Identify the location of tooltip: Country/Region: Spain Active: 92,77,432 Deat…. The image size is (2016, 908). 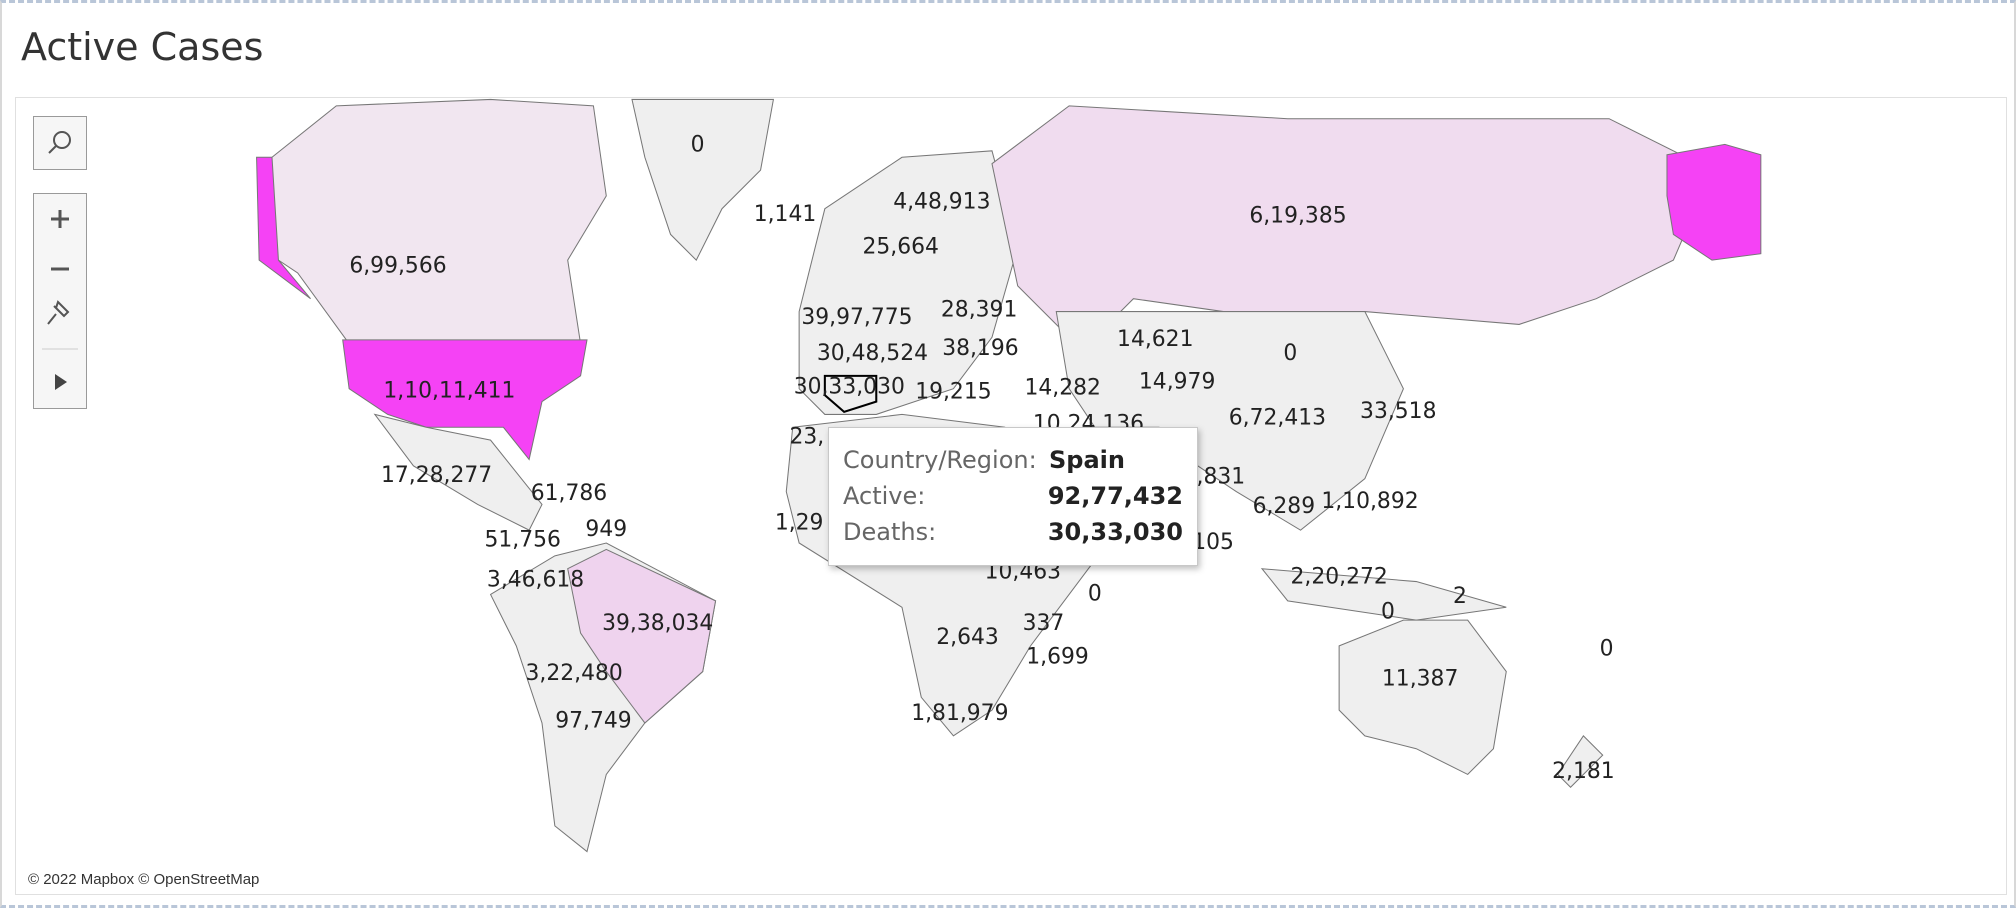
(1013, 496).